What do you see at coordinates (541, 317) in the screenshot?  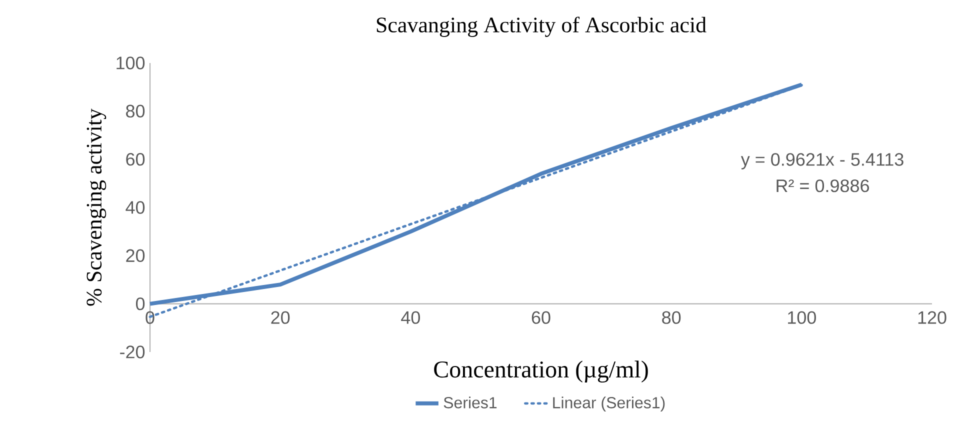 I see `x-tick-label: 60` at bounding box center [541, 317].